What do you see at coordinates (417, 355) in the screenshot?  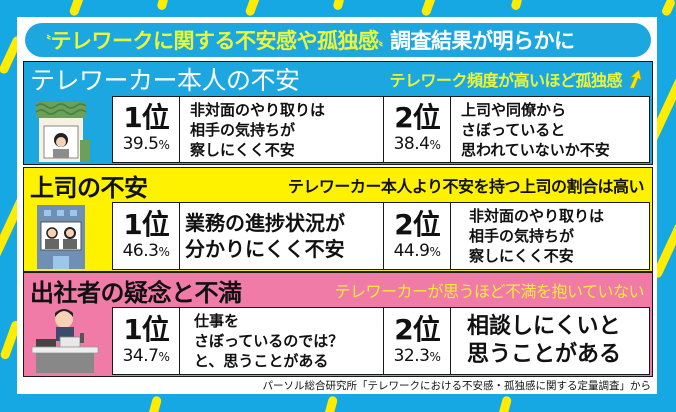 I see `rank-percent: 32.3%` at bounding box center [417, 355].